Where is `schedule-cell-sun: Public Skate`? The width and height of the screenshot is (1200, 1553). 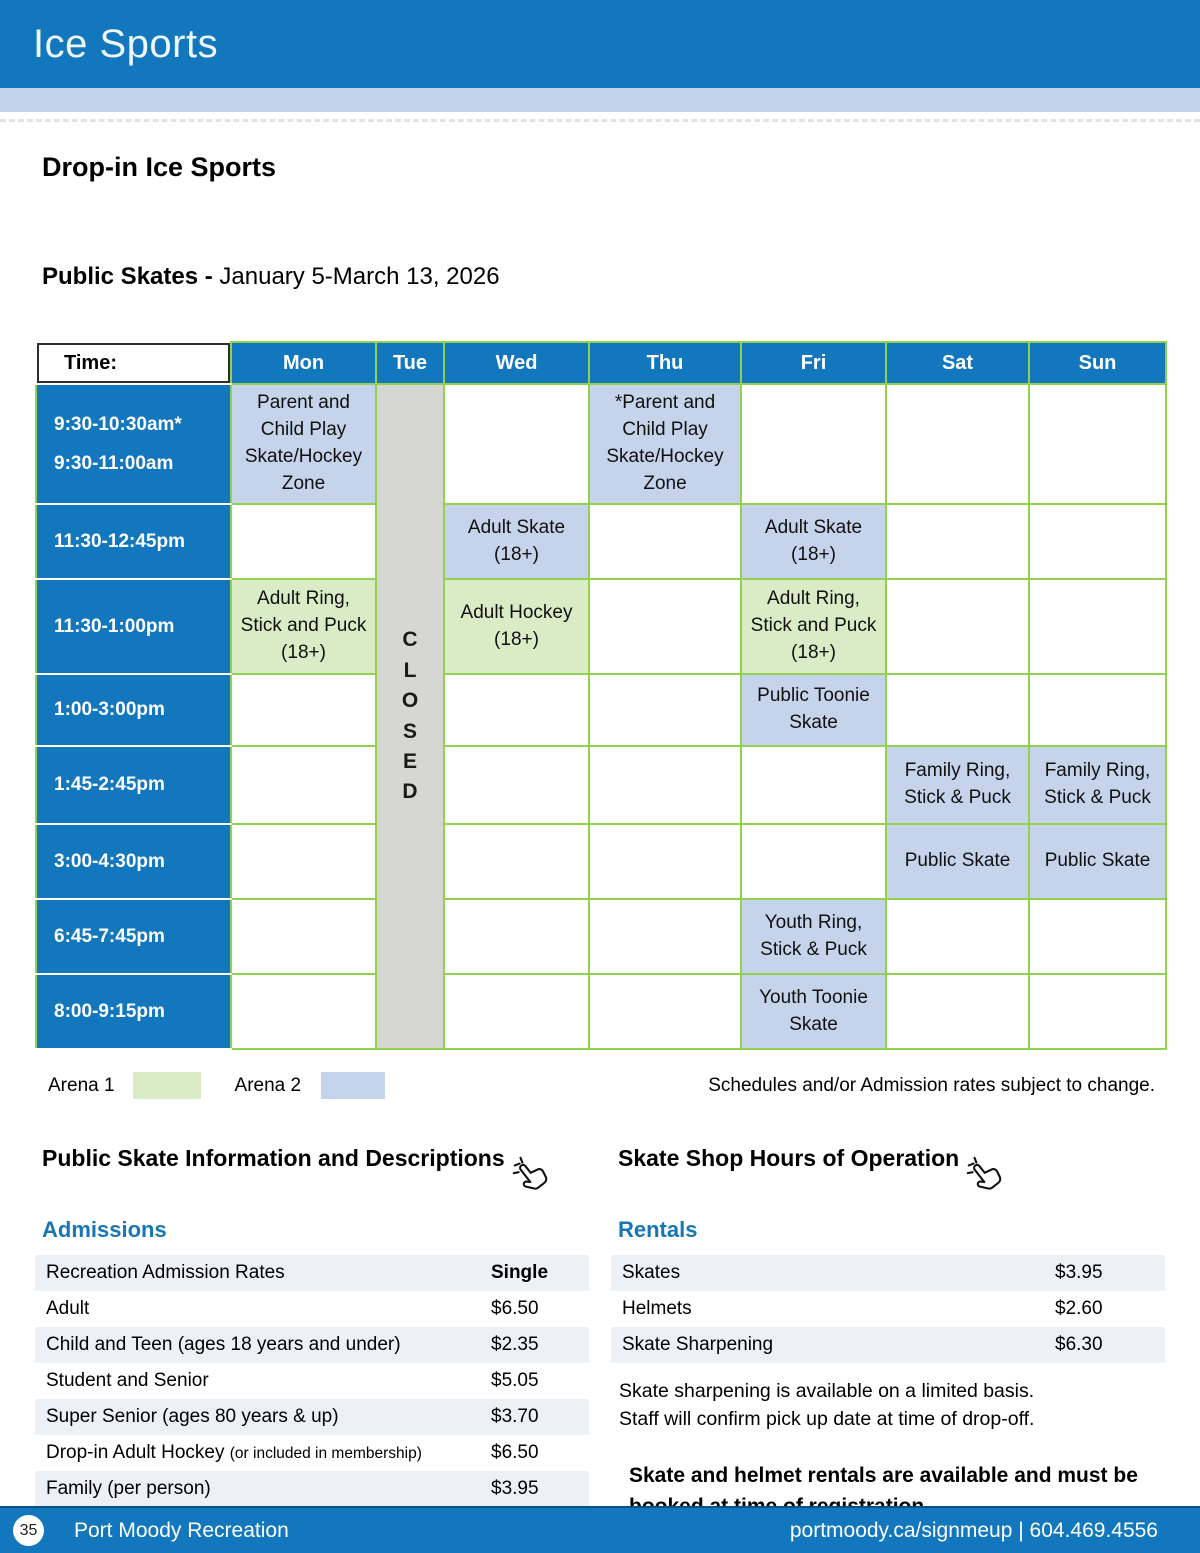 schedule-cell-sun: Public Skate is located at coordinates (1097, 861).